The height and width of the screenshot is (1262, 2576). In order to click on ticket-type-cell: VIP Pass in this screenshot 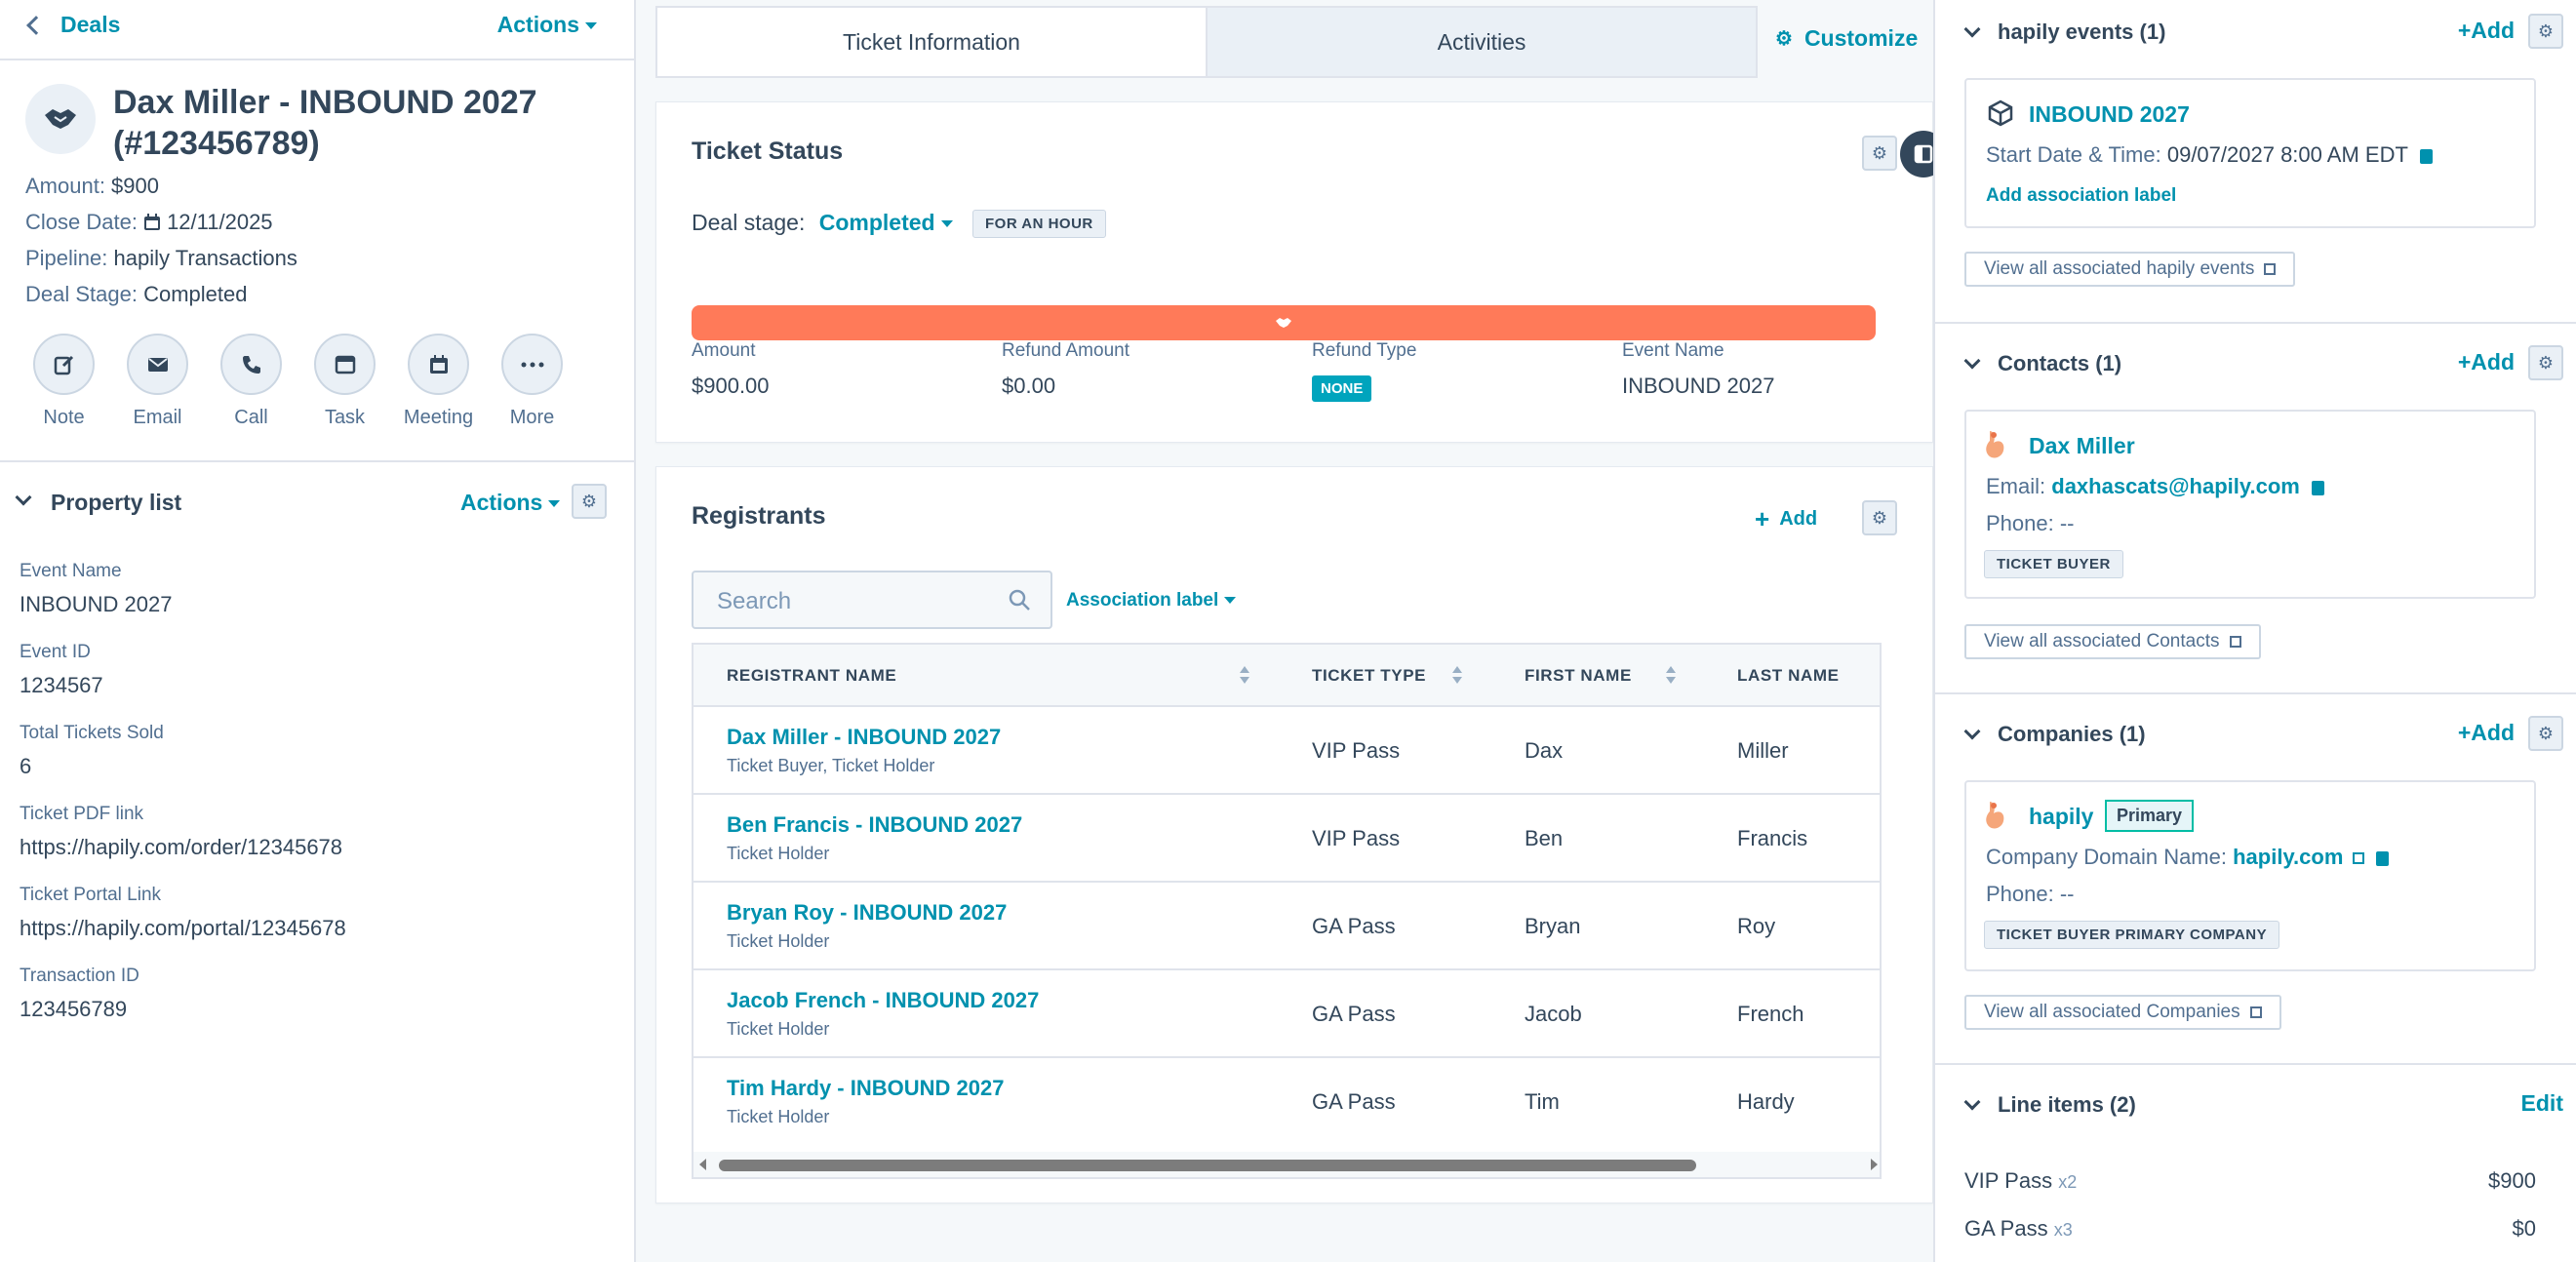, I will do `click(1356, 750)`.